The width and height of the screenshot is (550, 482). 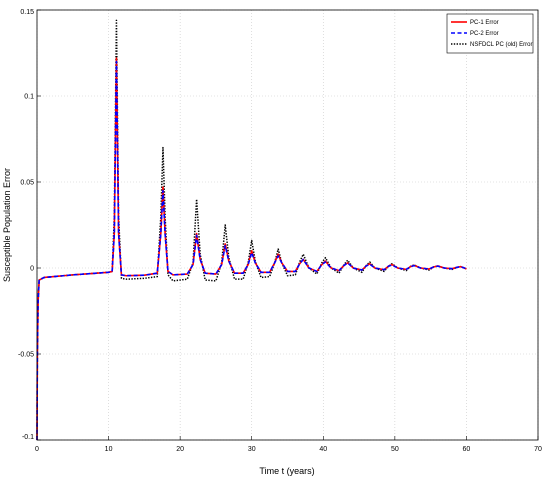 I want to click on legend-label: PC-2 Error, so click(x=484, y=34).